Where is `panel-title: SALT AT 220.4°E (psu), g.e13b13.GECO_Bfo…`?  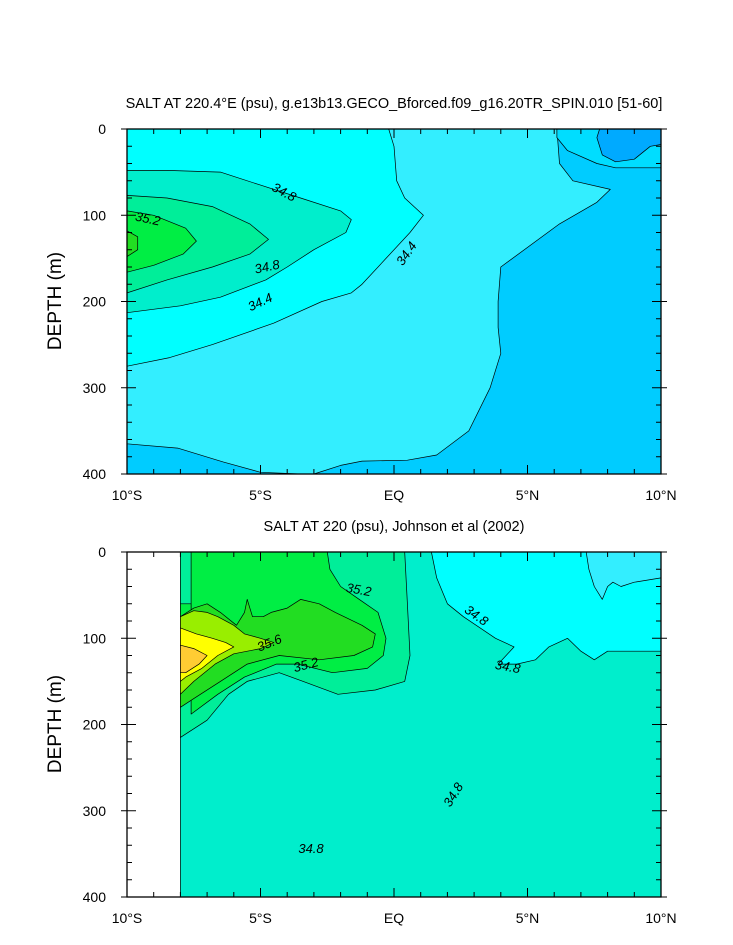 panel-title: SALT AT 220.4°E (psu), g.e13b13.GECO_Bfo… is located at coordinates (394, 104).